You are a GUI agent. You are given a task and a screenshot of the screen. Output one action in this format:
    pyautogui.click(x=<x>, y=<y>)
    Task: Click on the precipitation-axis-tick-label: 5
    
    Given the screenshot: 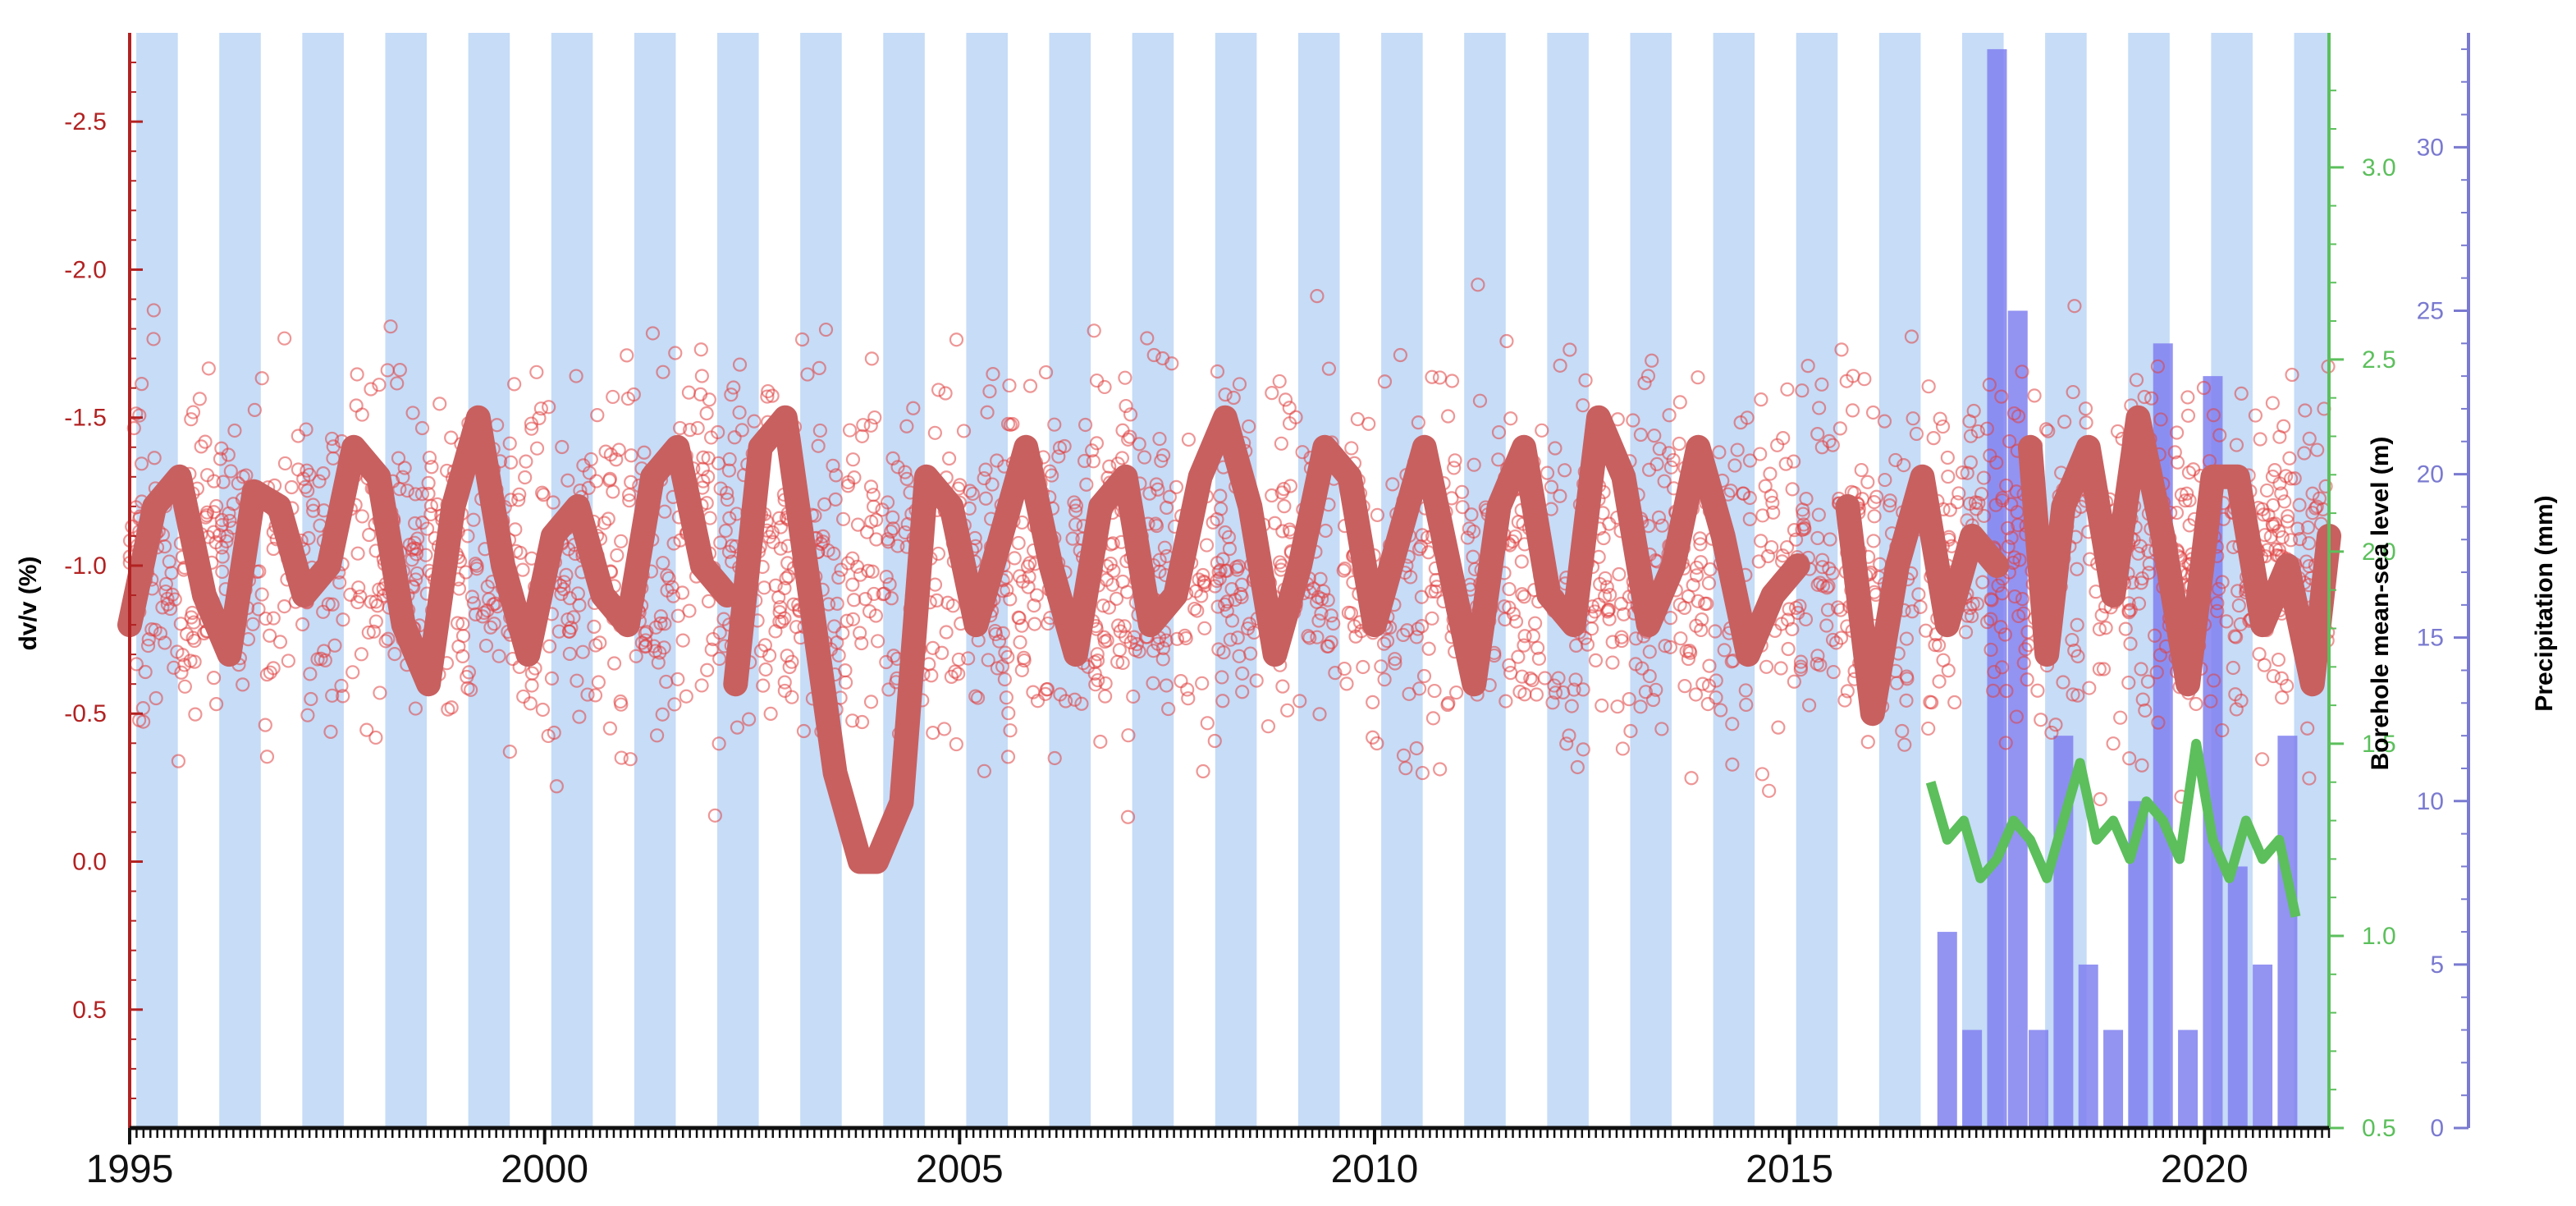 What is the action you would take?
    pyautogui.click(x=2437, y=965)
    